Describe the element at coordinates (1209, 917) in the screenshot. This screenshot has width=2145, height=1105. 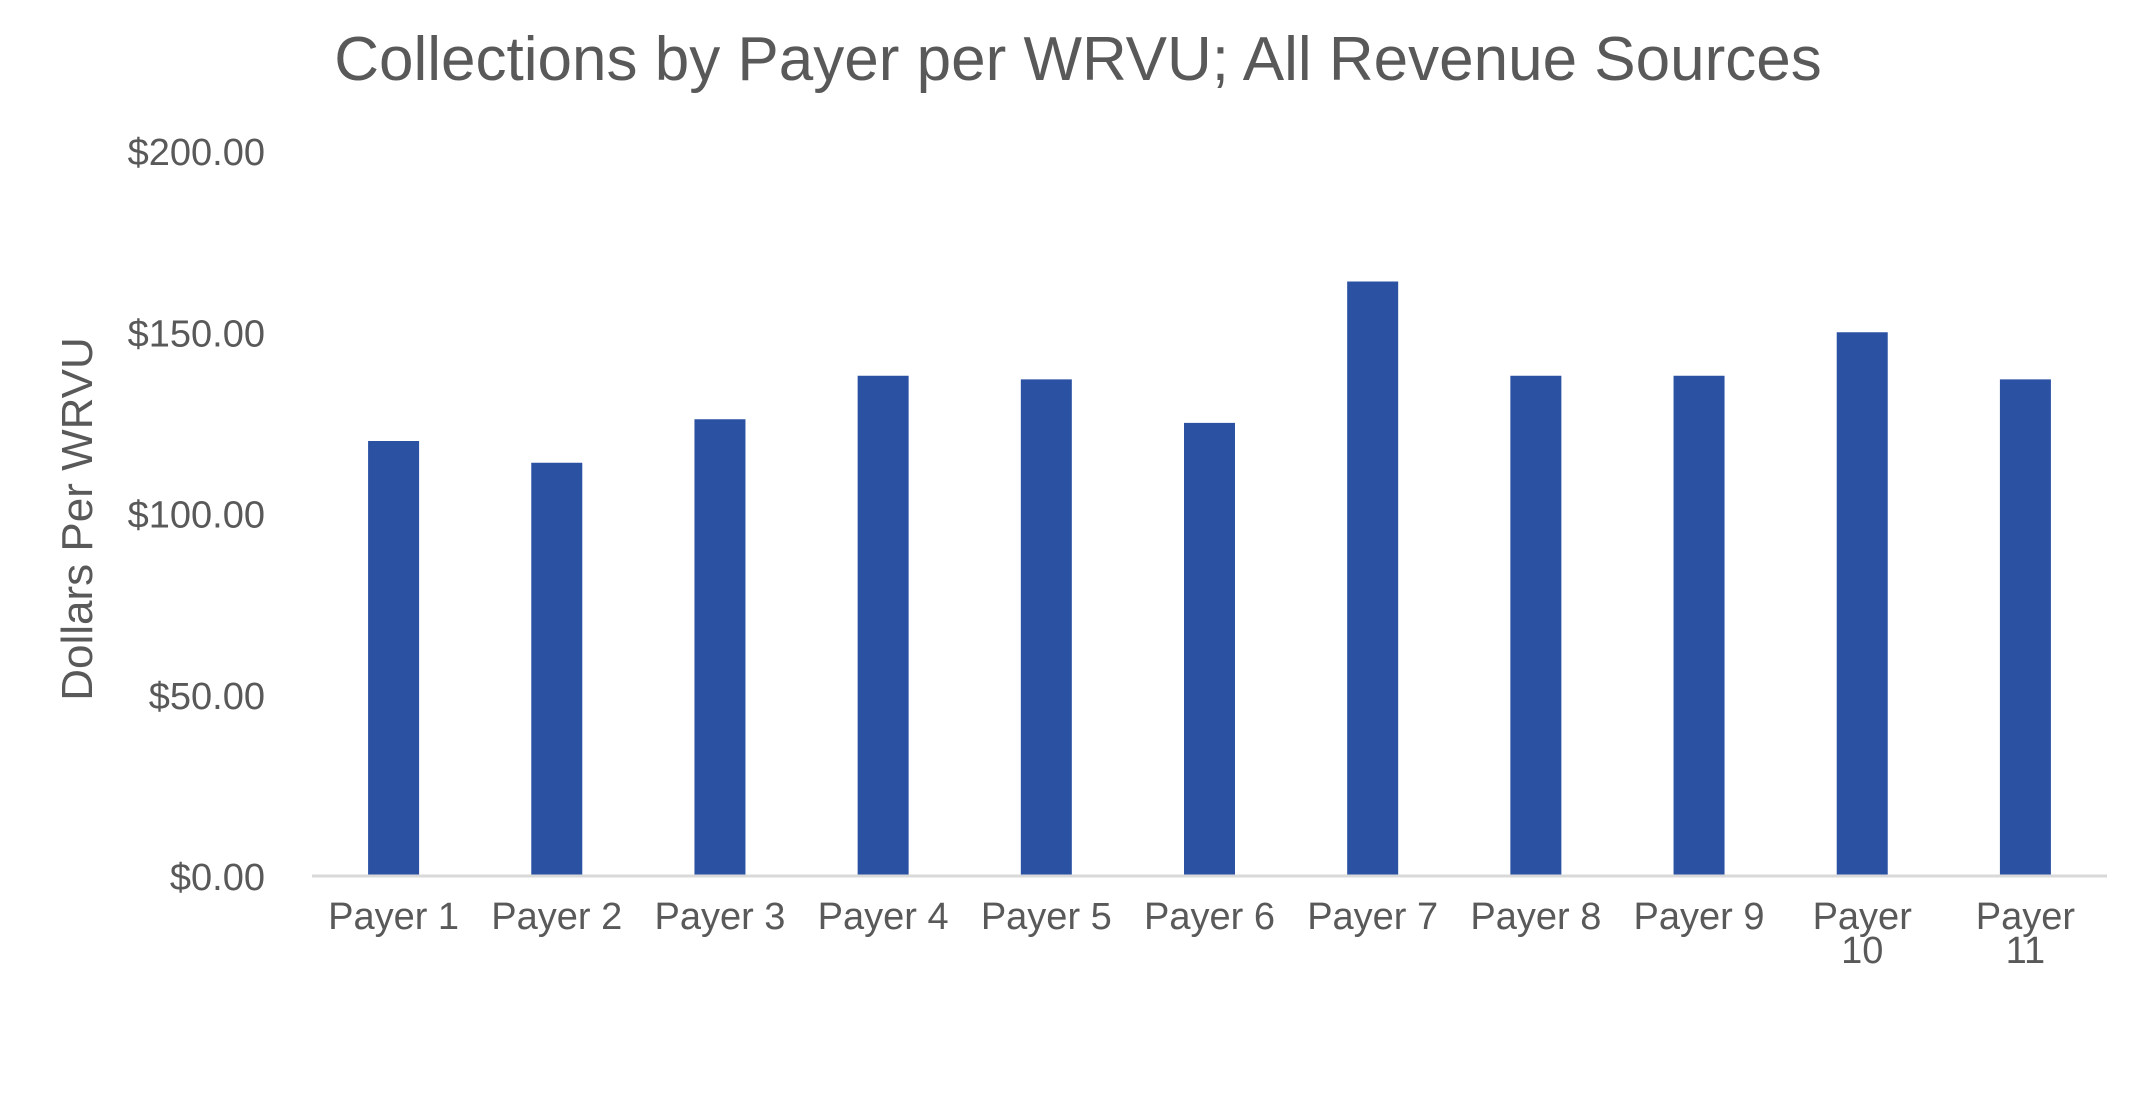
I see `x-tick-label: Payer 6` at that location.